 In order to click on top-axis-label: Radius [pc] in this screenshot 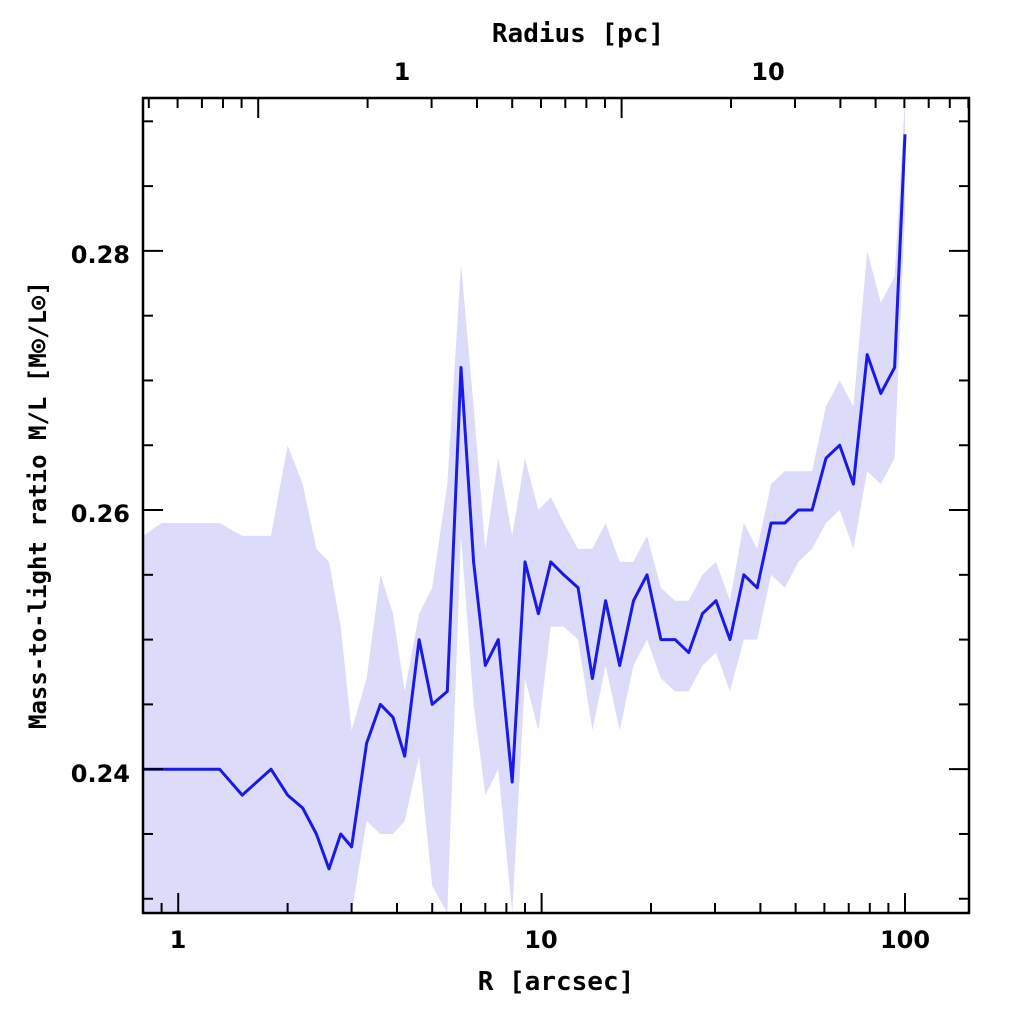, I will do `click(578, 34)`.